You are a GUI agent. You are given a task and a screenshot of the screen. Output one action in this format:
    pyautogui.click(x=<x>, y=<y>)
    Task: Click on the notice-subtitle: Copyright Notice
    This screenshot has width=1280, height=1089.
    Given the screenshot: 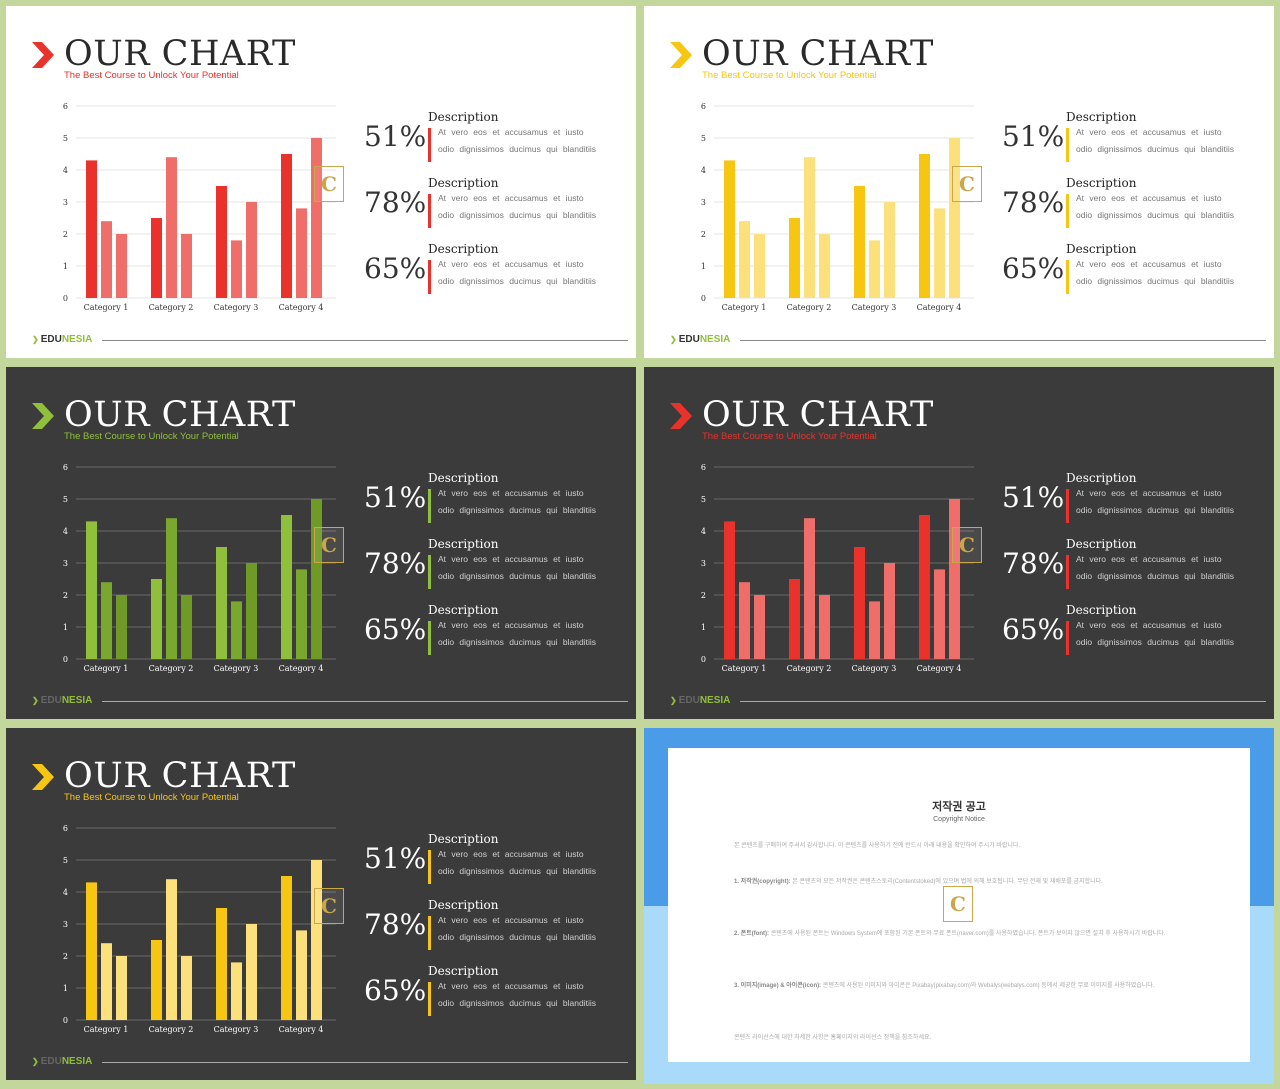 What is the action you would take?
    pyautogui.click(x=959, y=819)
    